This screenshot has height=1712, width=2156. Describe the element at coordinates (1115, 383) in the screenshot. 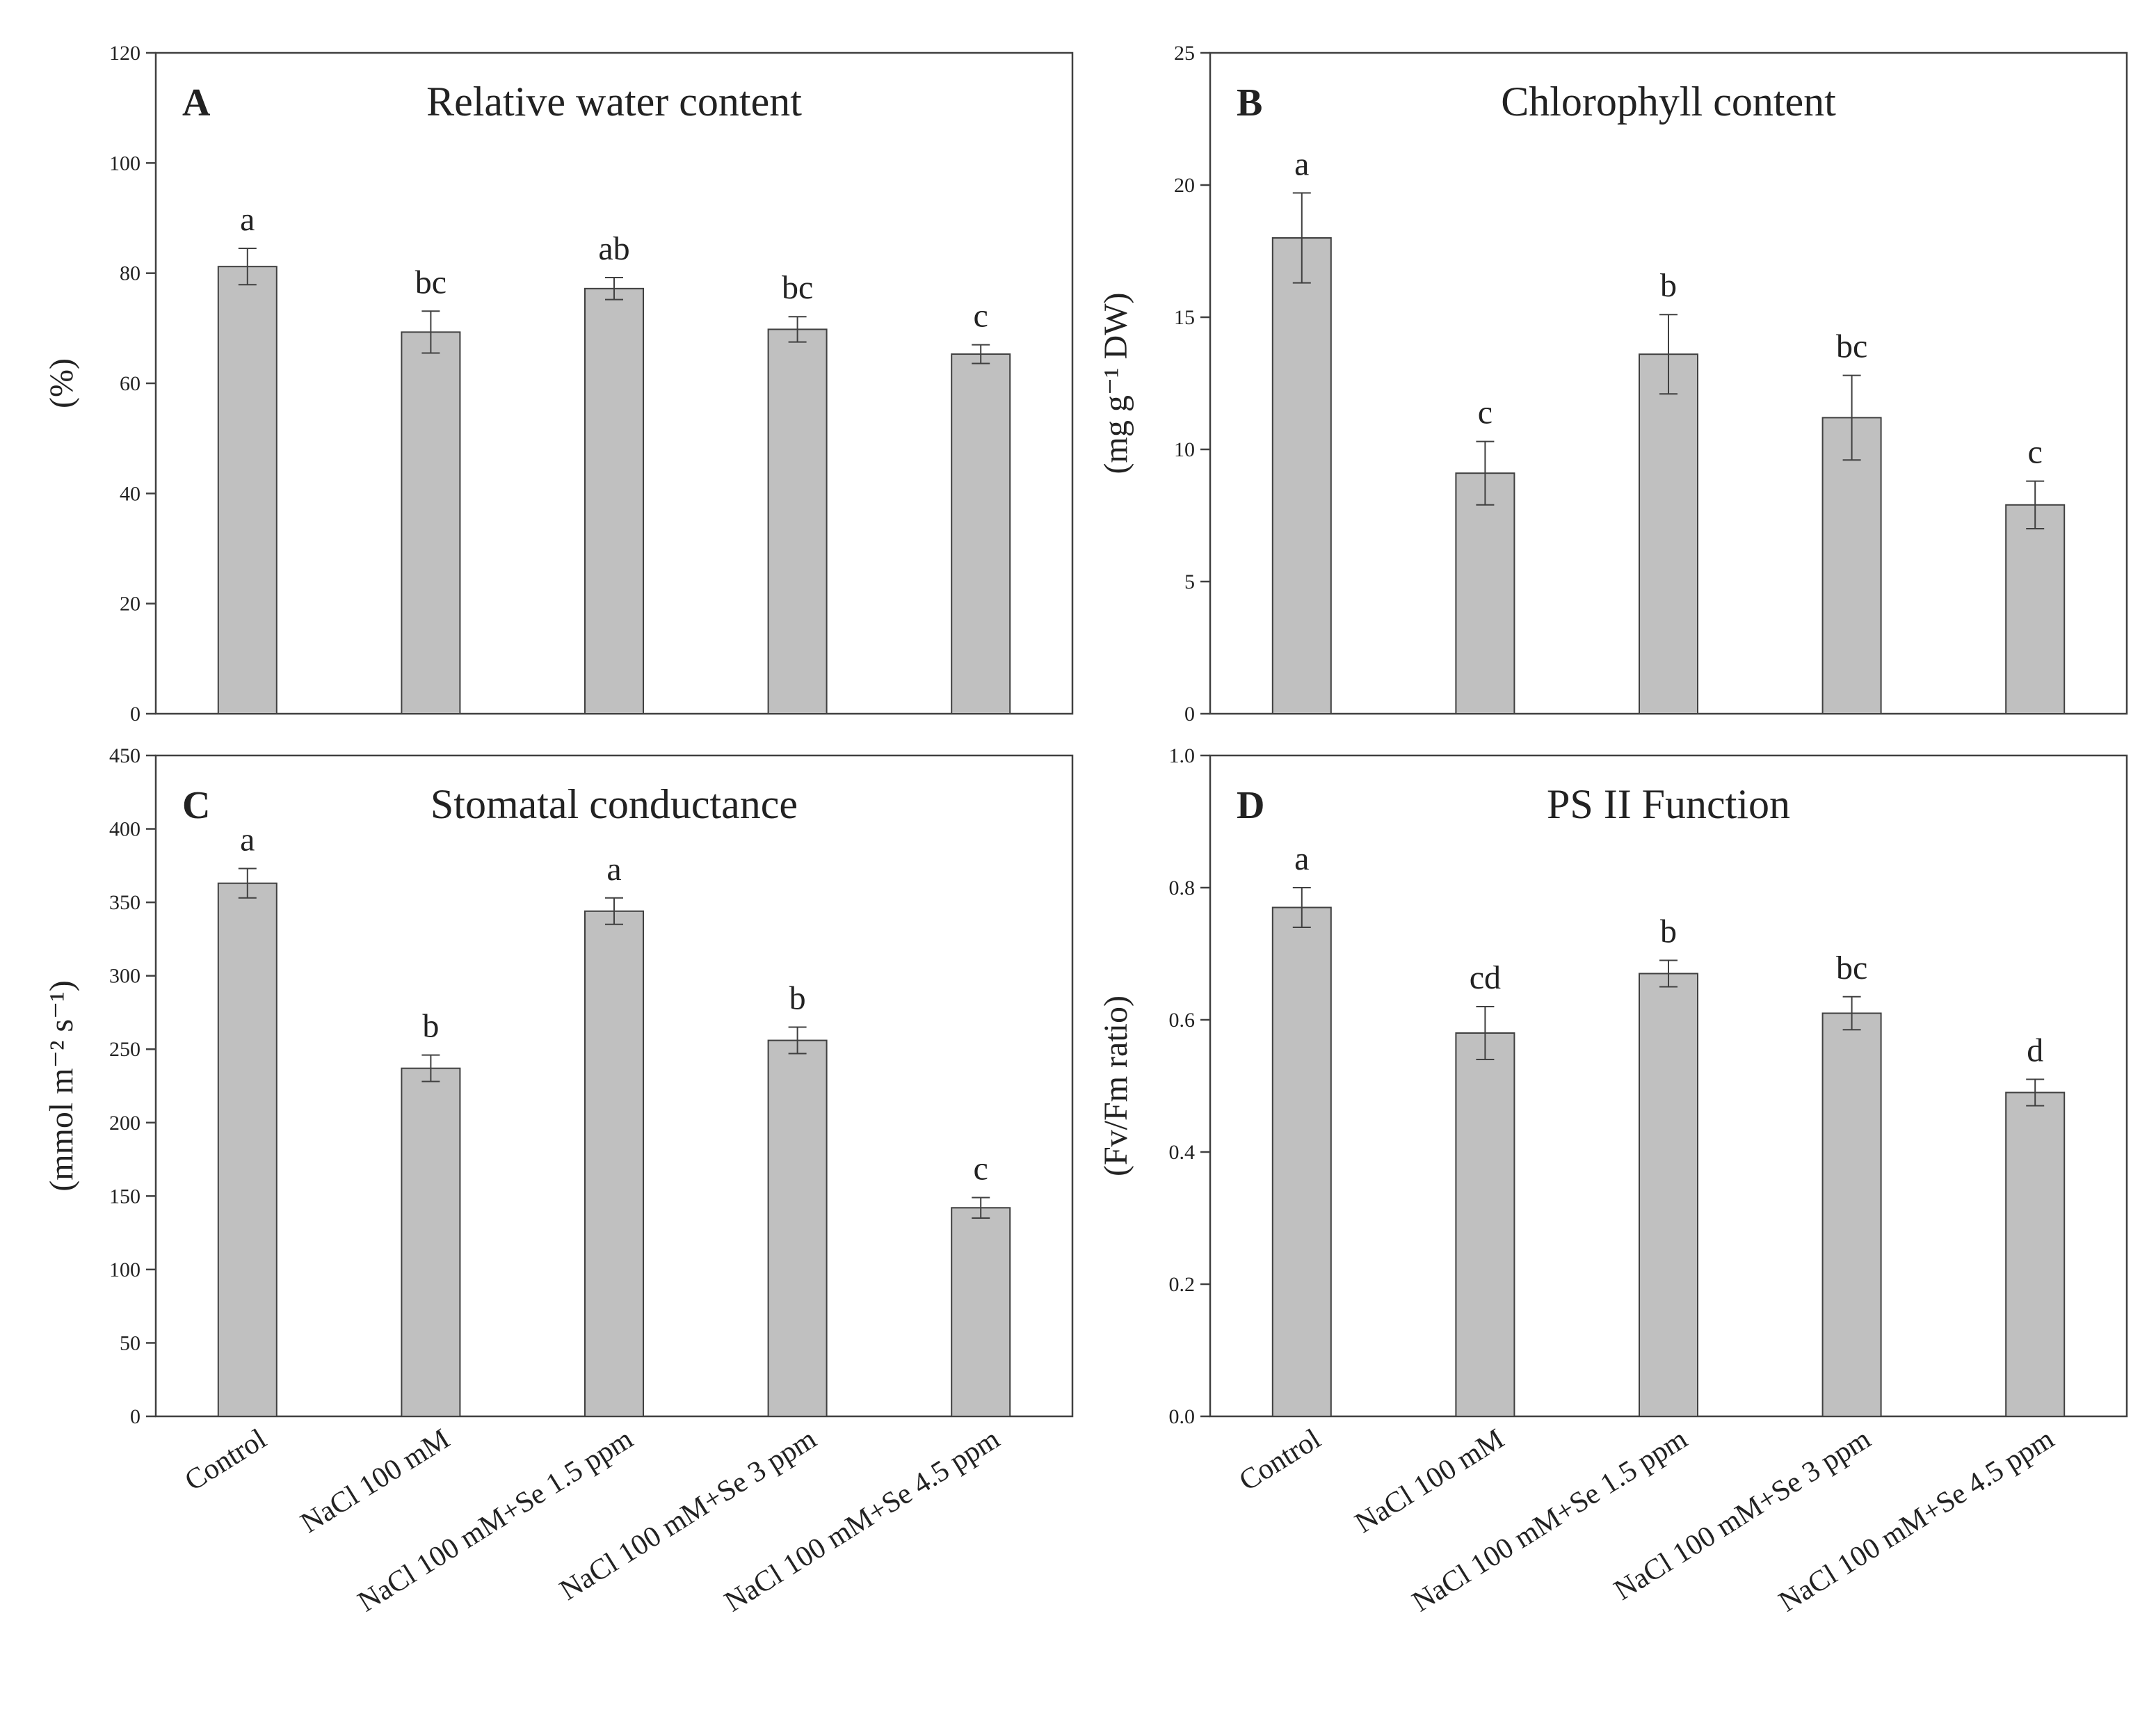

I see `y-axis-label: (mg g⁻¹ DW)` at that location.